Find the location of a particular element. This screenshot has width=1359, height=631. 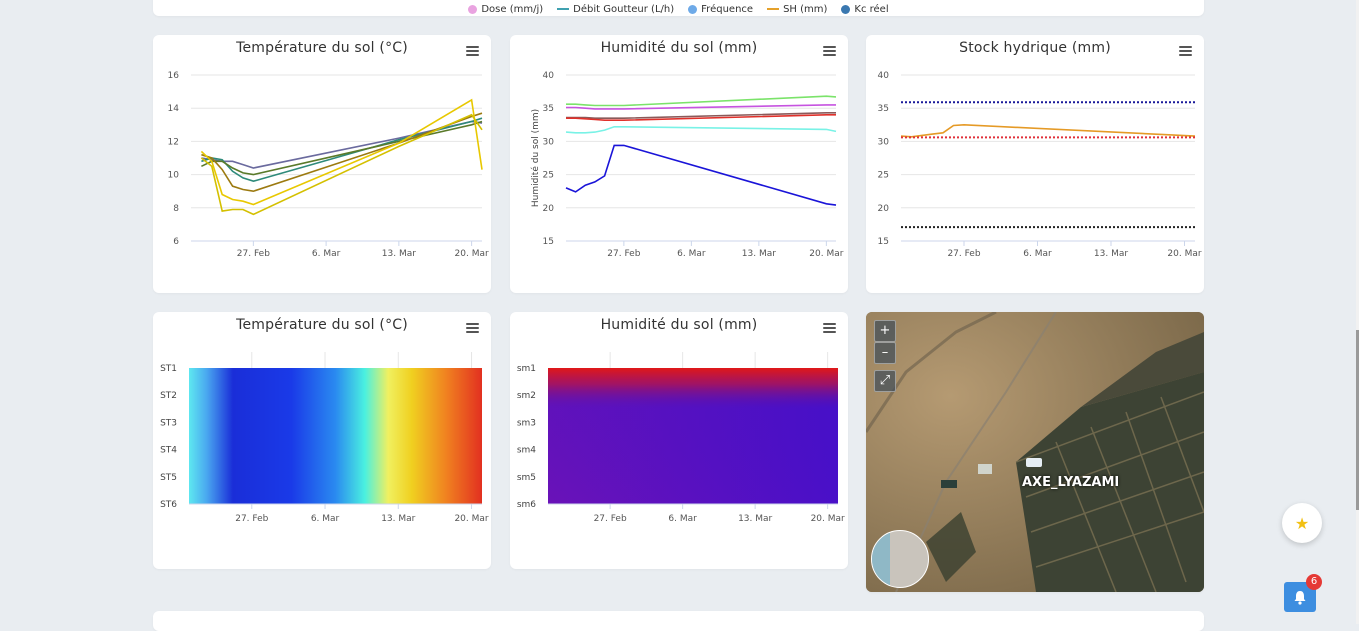

heatmap-overlay is located at coordinates (693, 436).